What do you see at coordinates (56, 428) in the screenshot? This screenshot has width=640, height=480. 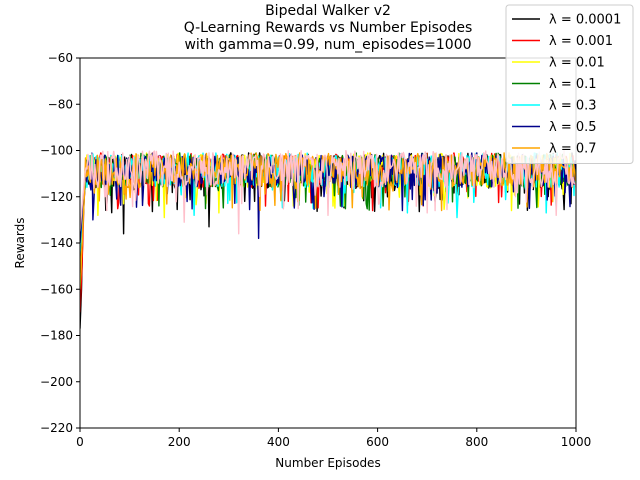 I see `y-tick-label: −220` at bounding box center [56, 428].